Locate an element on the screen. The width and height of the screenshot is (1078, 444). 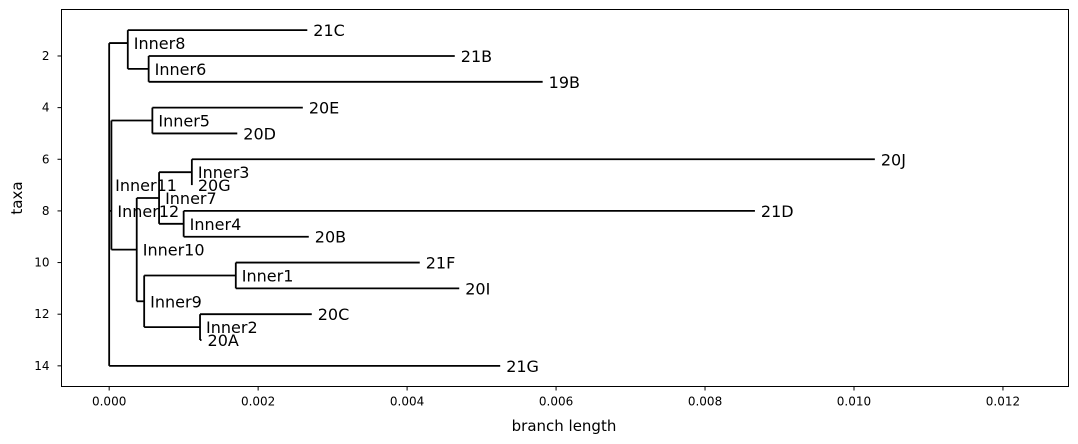
y-tick-label: 2 is located at coordinates (46, 56).